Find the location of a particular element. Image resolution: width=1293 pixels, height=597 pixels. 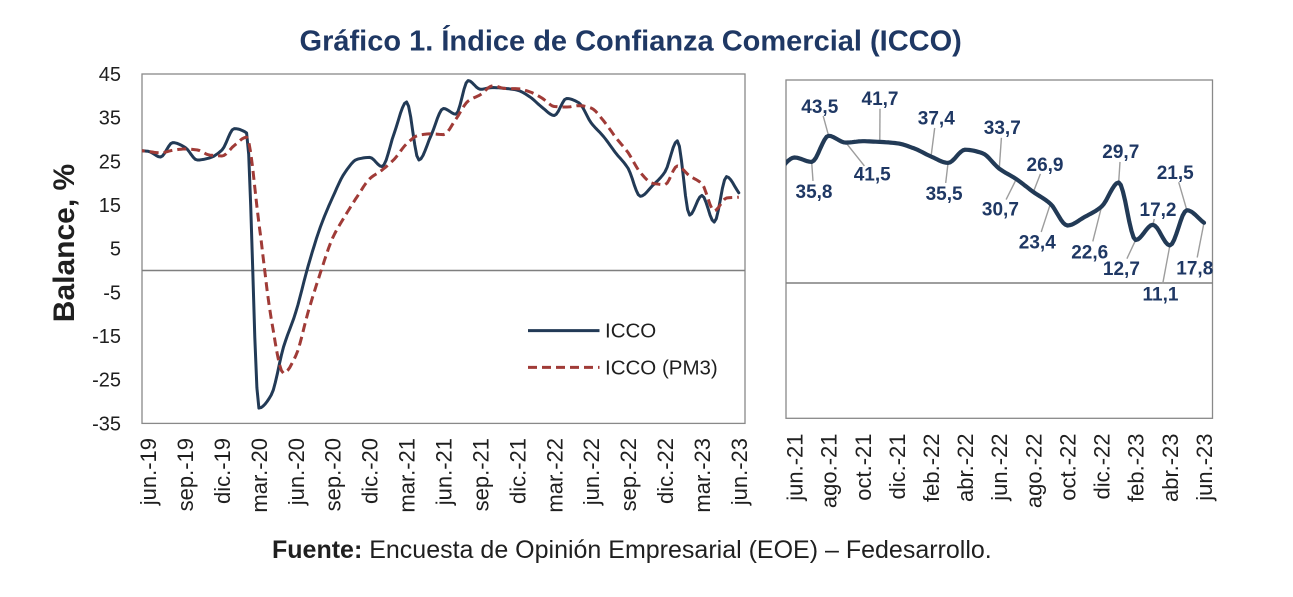

svg-text: feb.-22 is located at coordinates (931, 468).